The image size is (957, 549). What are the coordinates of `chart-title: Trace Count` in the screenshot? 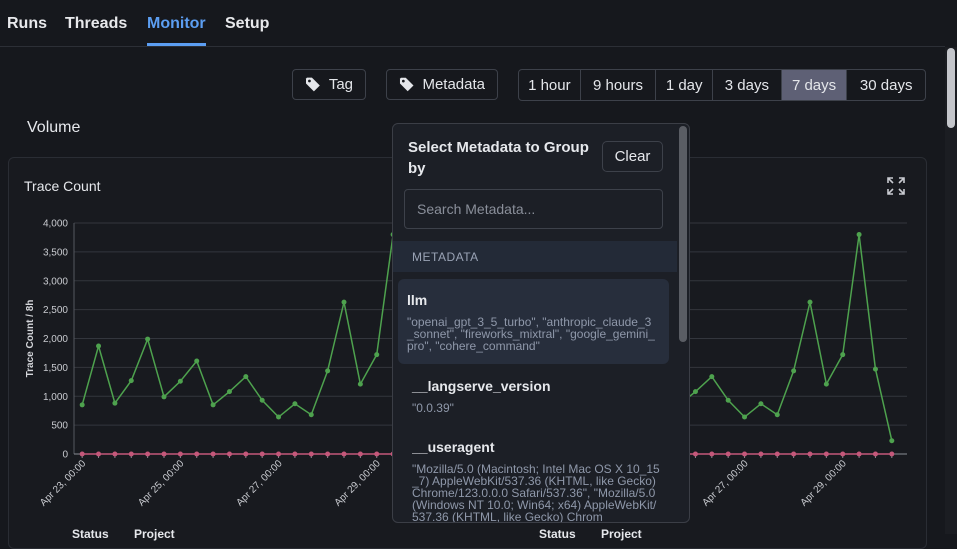 It's located at (62, 186).